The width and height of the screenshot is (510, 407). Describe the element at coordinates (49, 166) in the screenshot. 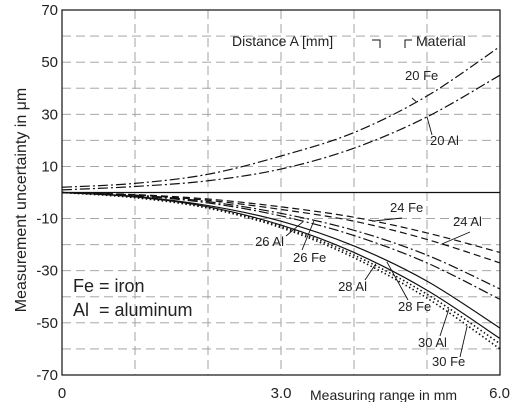

I see `y-tick-label: 10` at that location.